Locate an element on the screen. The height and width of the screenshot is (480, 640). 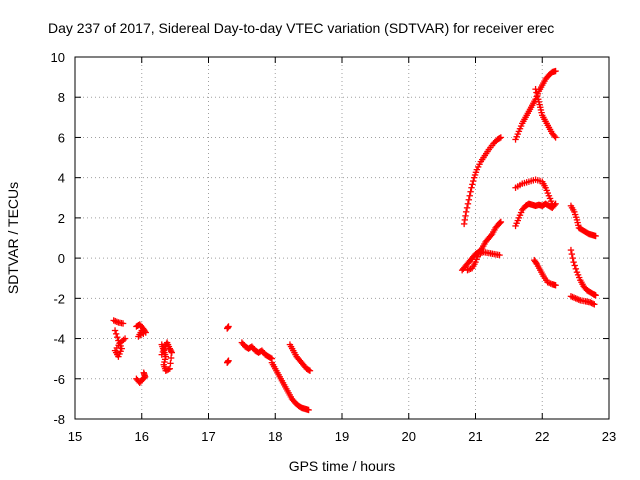
y-tick-label: -8 is located at coordinates (59, 419).